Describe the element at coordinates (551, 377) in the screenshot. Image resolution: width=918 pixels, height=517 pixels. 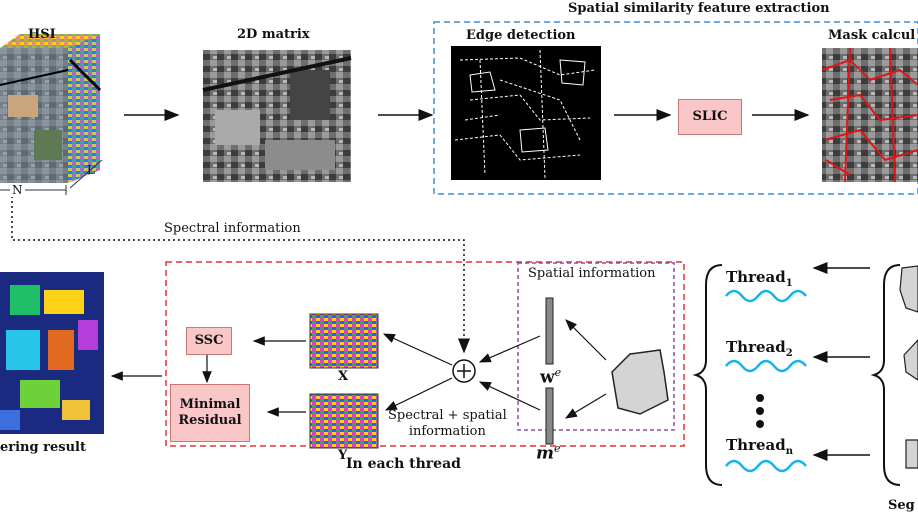
I see `we-label: we` at that location.